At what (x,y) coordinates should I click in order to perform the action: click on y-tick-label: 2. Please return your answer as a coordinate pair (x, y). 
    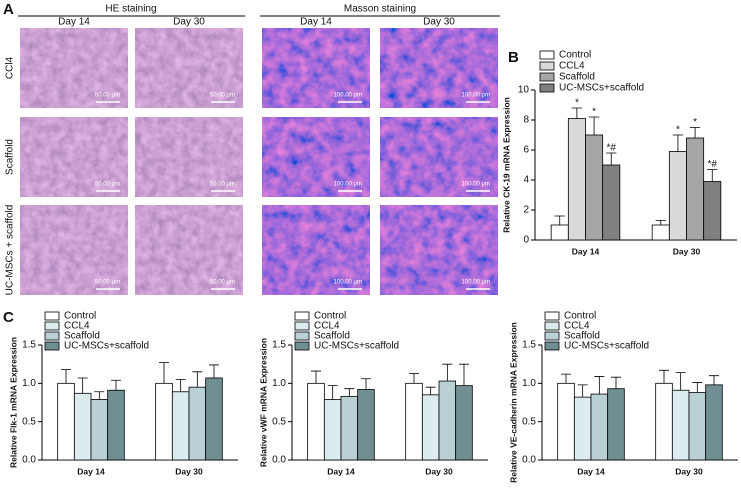
    Looking at the image, I should click on (526, 210).